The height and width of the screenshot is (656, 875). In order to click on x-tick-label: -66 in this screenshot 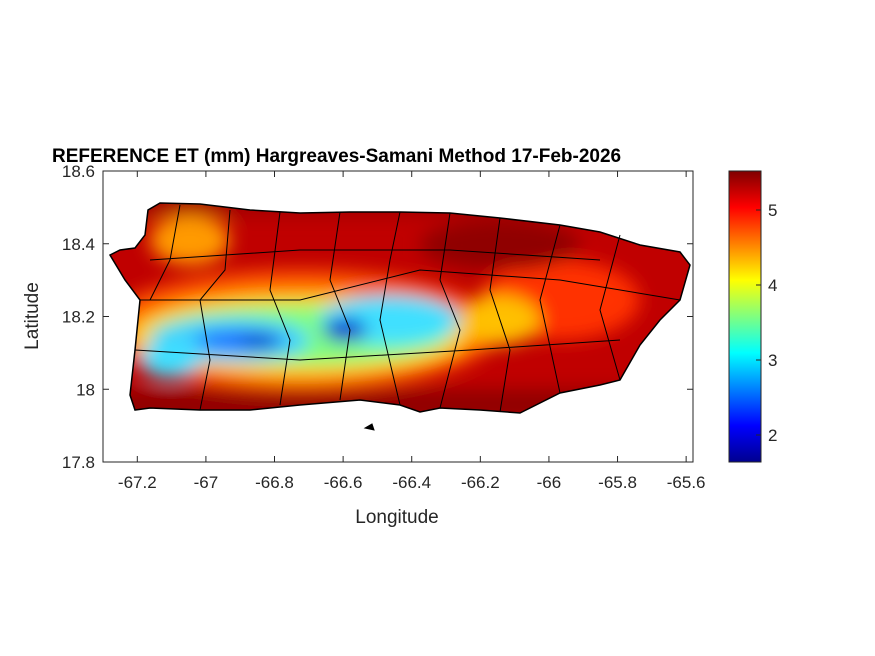, I will do `click(549, 482)`.